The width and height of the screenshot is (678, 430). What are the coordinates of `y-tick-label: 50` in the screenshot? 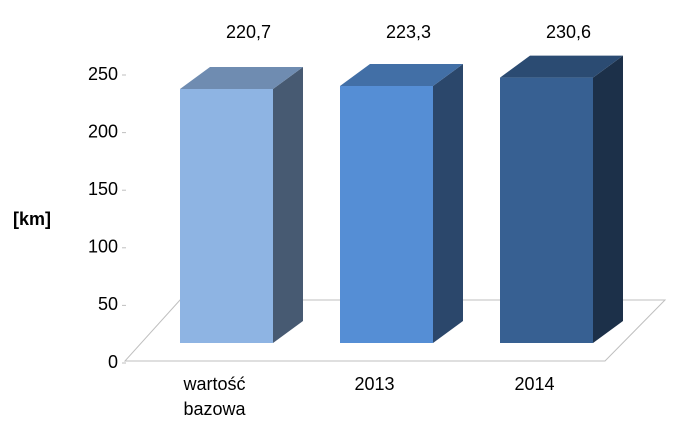 It's located at (108, 304).